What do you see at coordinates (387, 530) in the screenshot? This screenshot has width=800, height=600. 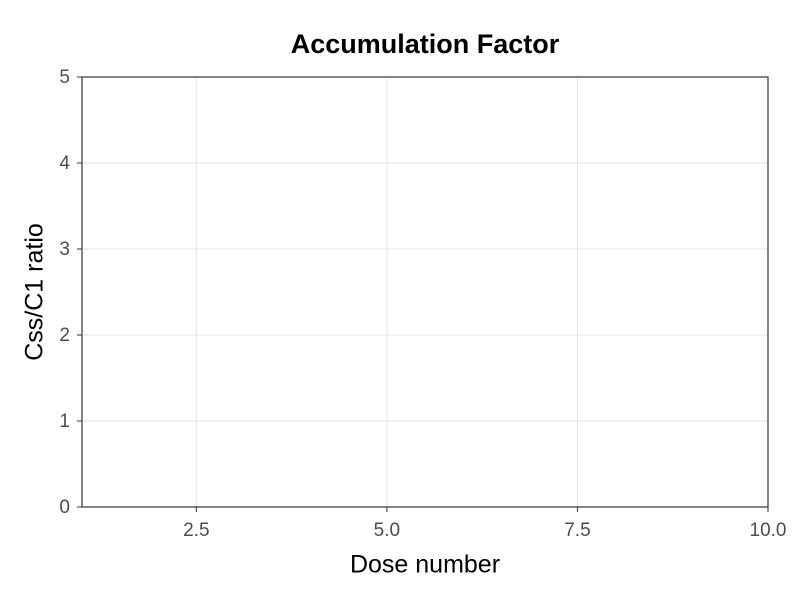 I see `x-tick-label: 5.0` at bounding box center [387, 530].